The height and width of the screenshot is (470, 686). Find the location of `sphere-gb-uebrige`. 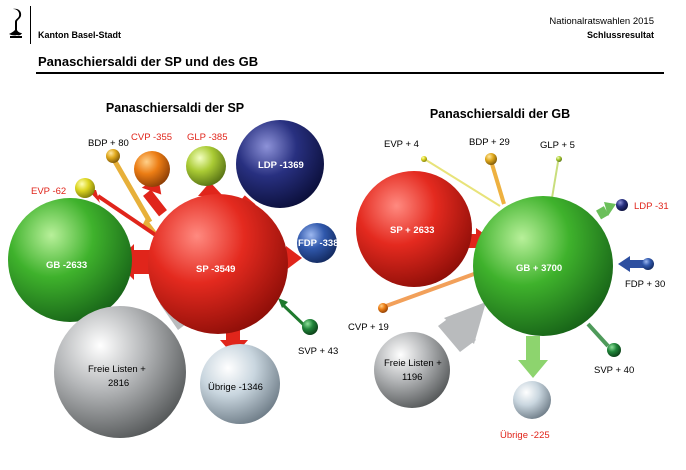

sphere-gb-uebrige is located at coordinates (532, 400).